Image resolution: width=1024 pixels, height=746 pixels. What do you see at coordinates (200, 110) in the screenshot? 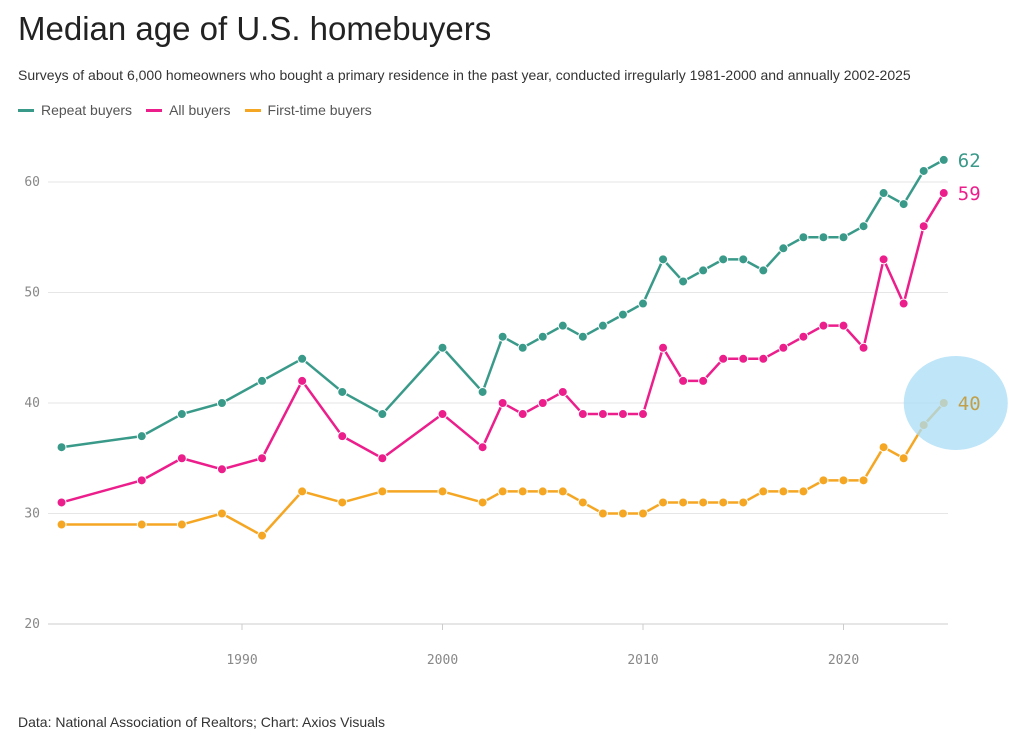
I see `legend-label: All buyers` at bounding box center [200, 110].